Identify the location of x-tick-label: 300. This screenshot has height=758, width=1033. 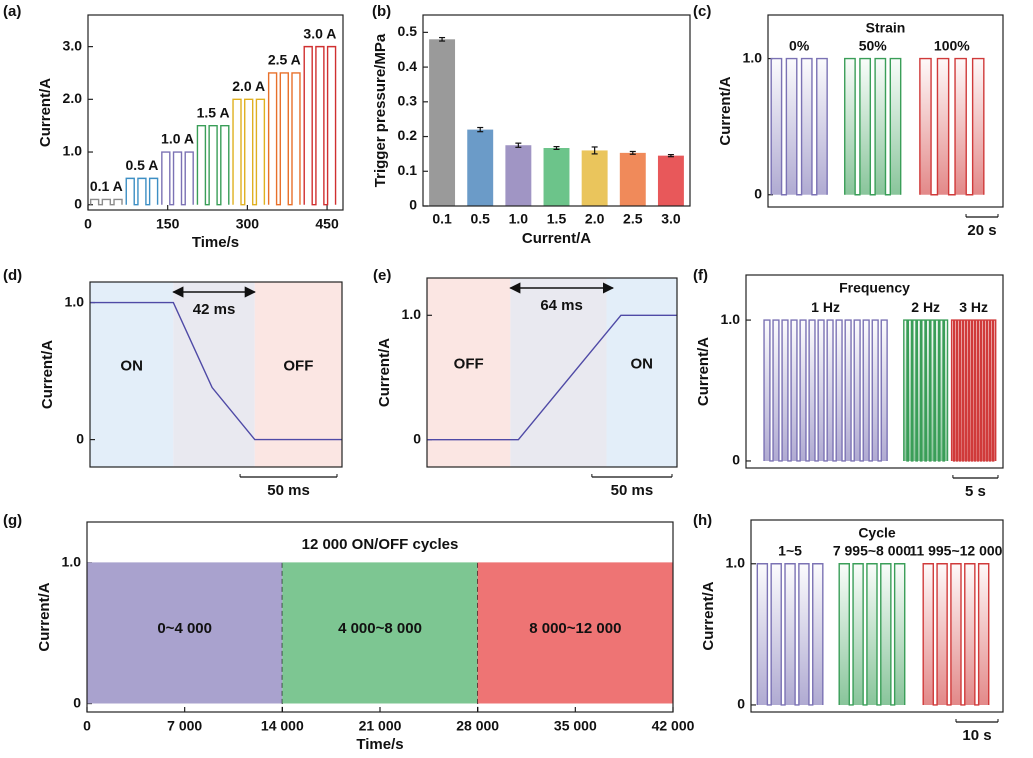
(248, 224).